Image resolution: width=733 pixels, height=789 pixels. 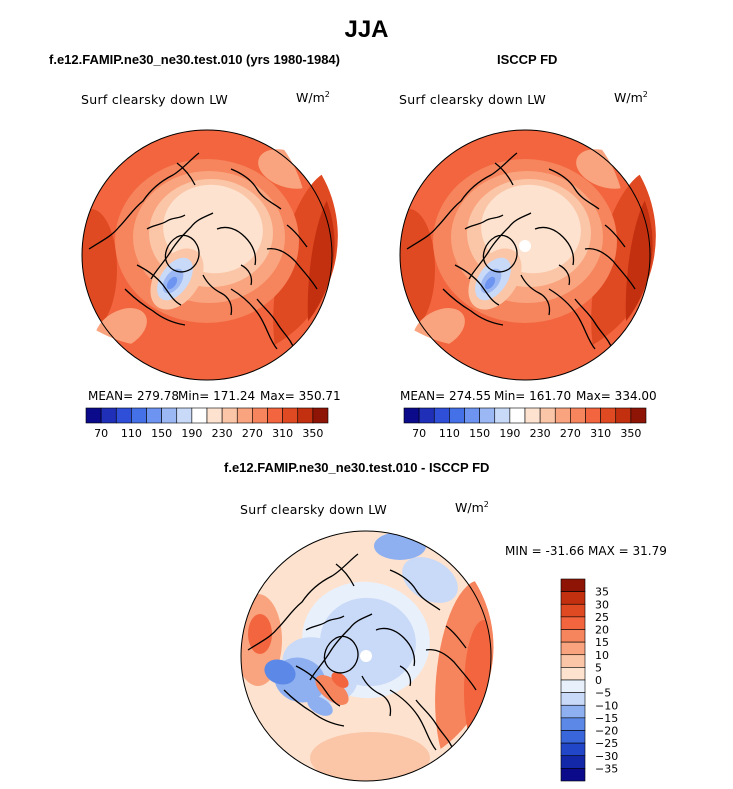 What do you see at coordinates (340, 680) in the screenshot?
I see `greenland-pos-core` at bounding box center [340, 680].